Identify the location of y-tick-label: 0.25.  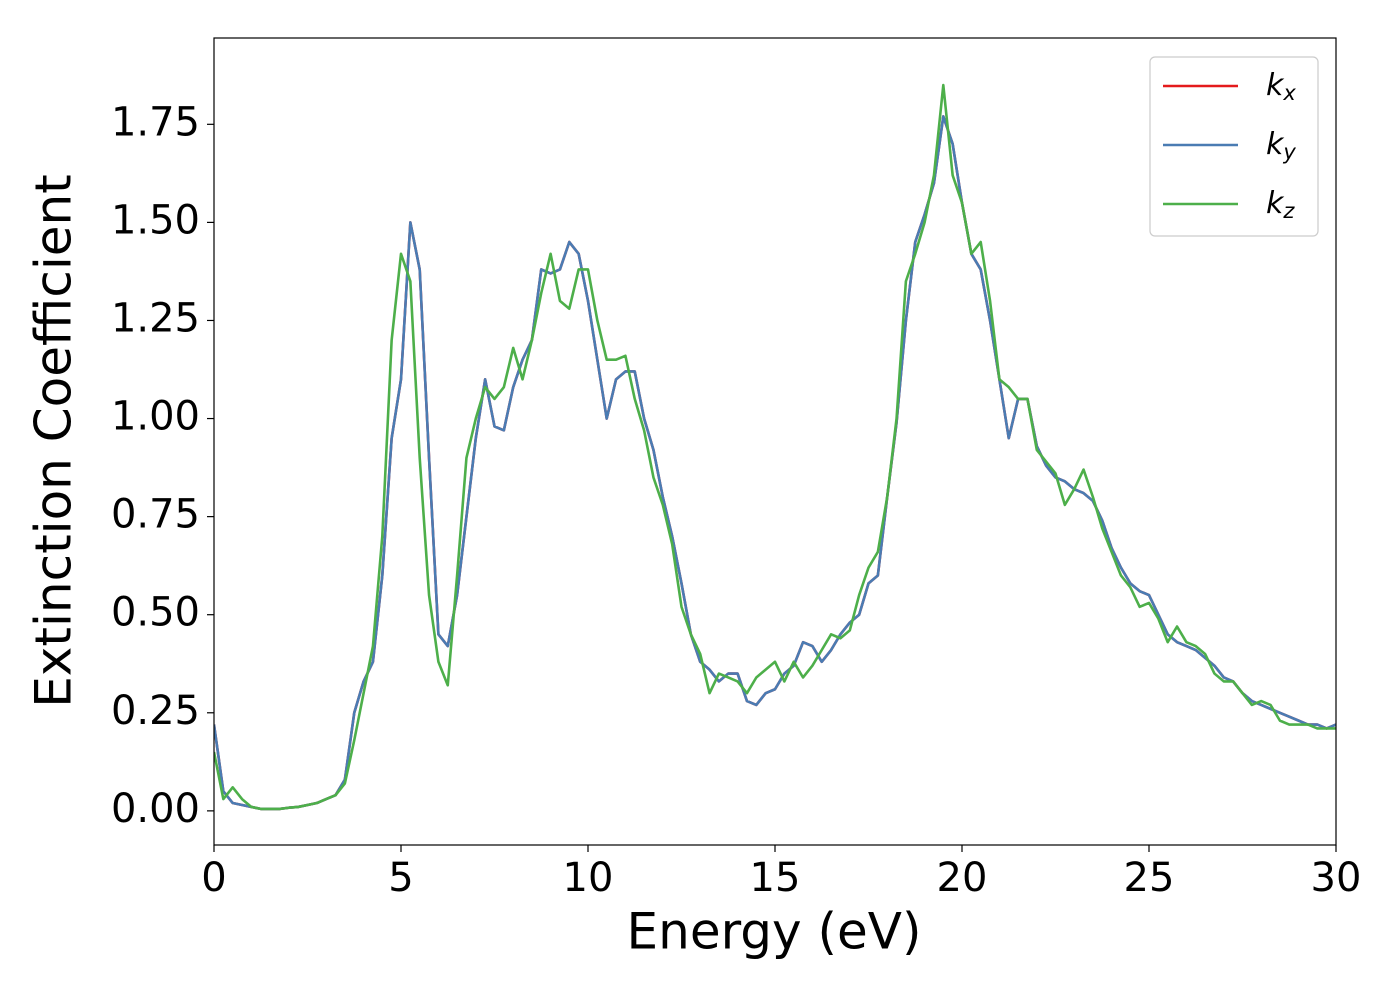
(155, 711).